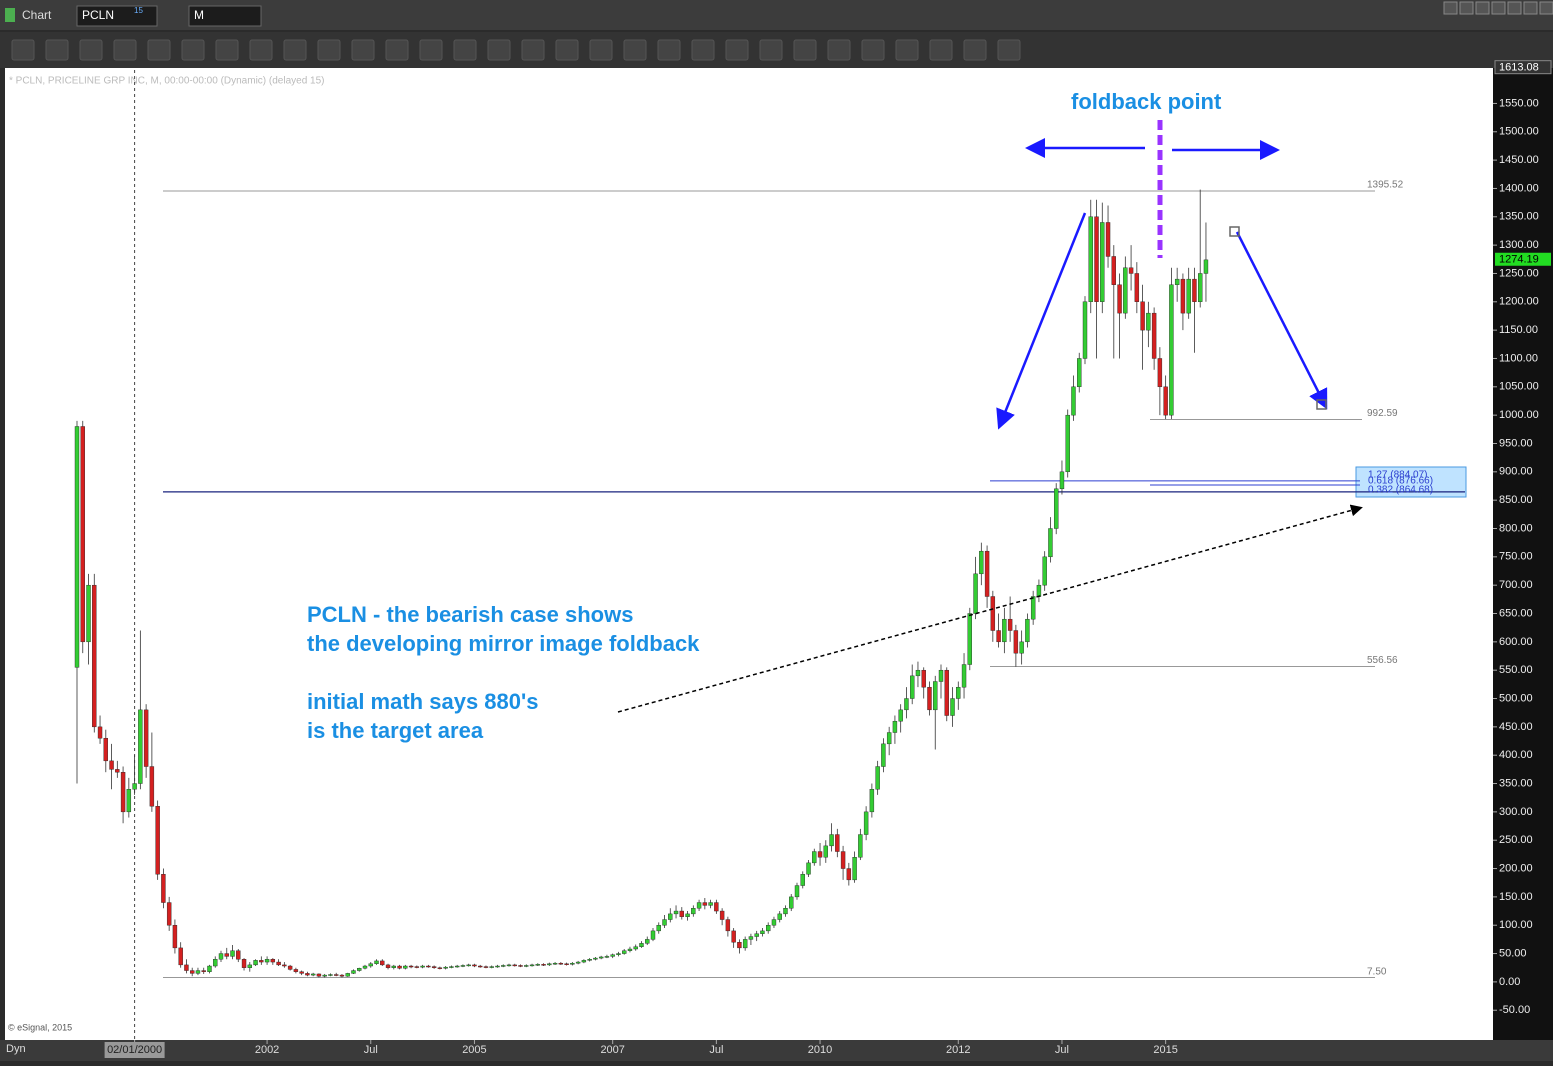 The image size is (1553, 1066). I want to click on y-tick-label: 1150.00, so click(1518, 330).